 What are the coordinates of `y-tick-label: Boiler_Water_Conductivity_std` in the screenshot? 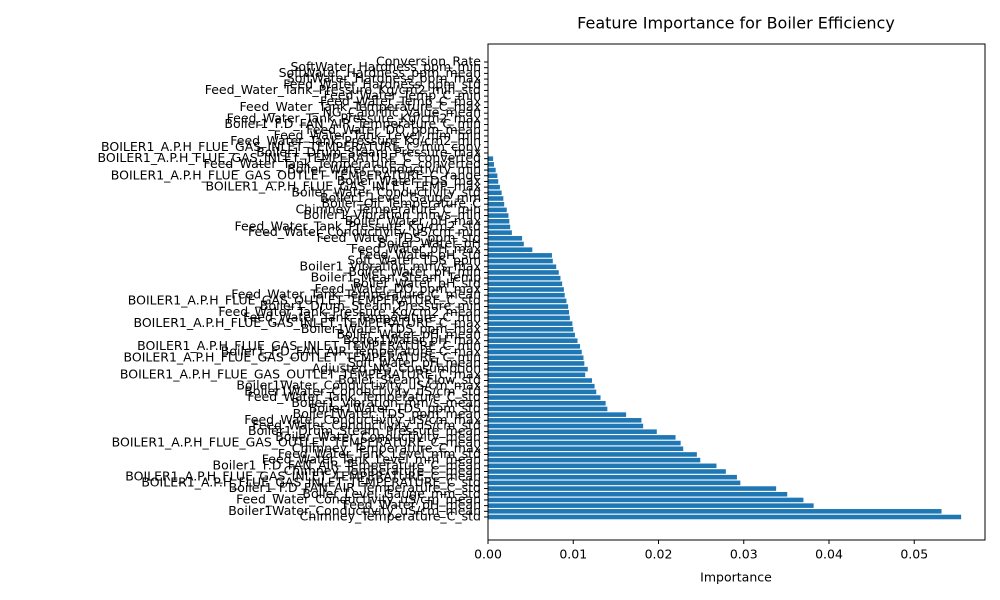 It's located at (386, 191).